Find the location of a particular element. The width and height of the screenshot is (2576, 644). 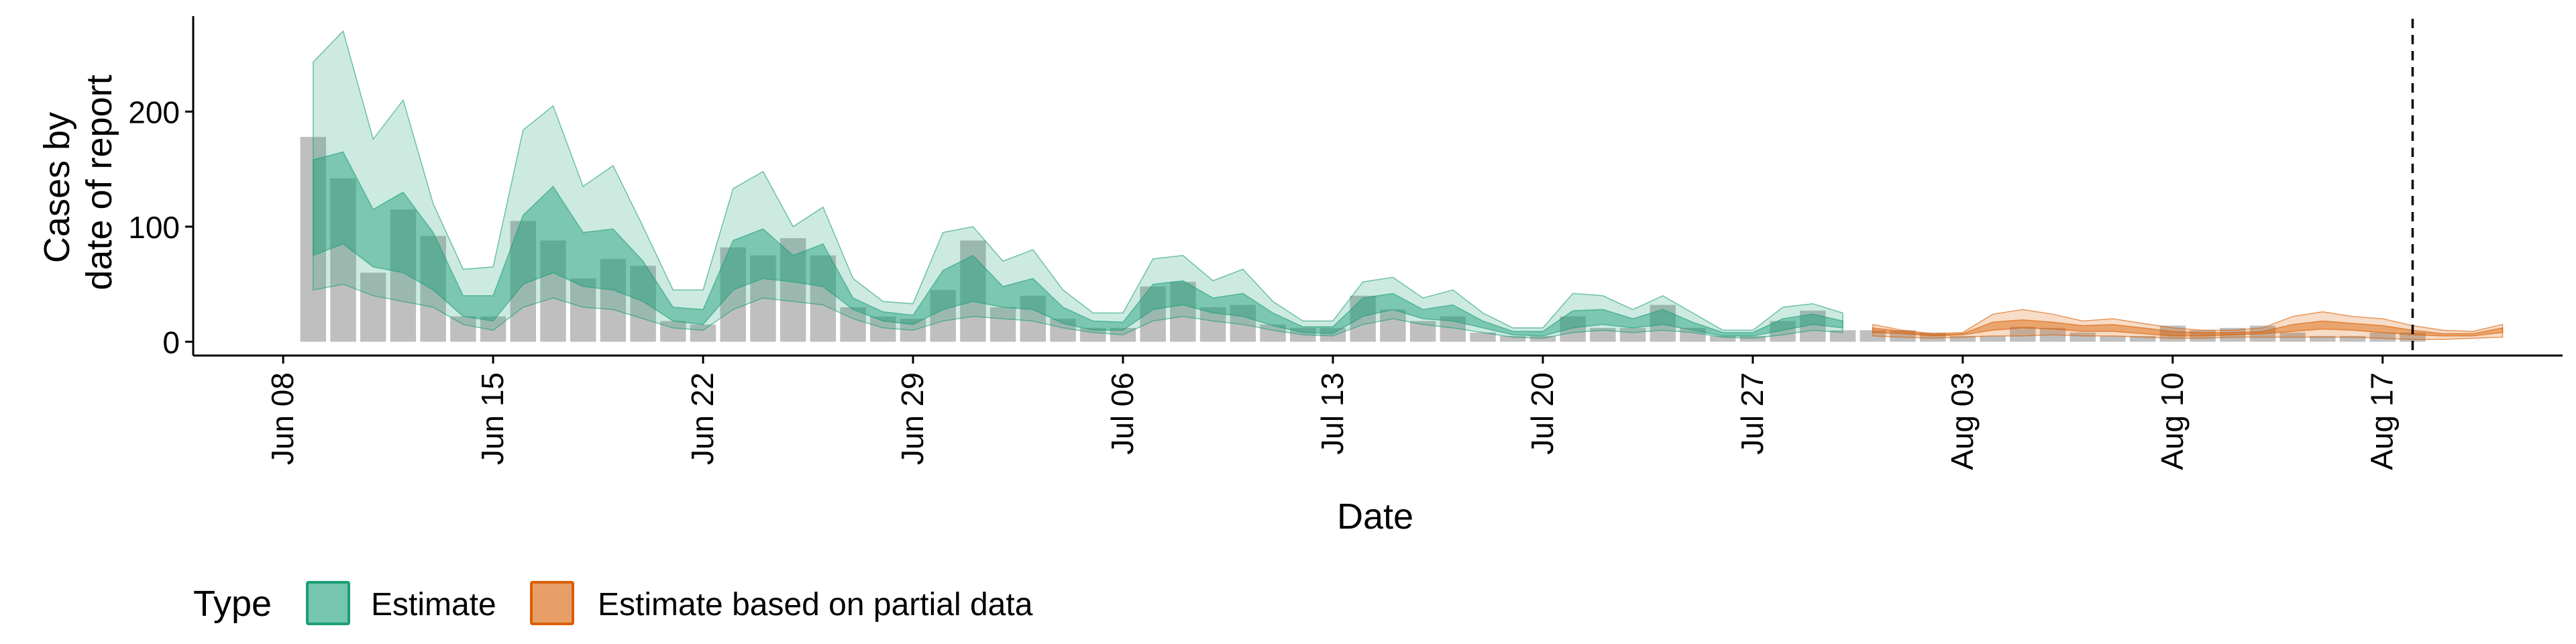

x-tick-label: Jun 29 is located at coordinates (912, 418).